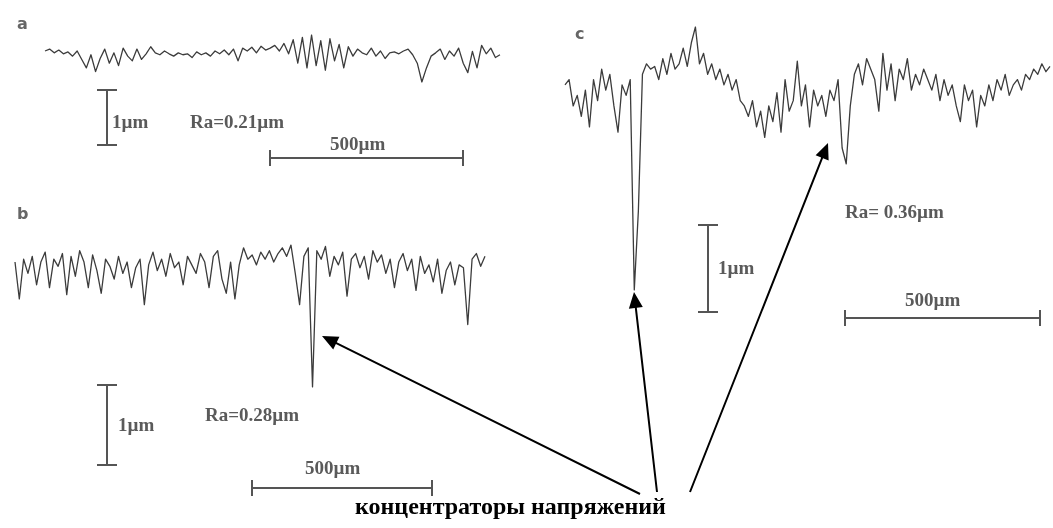 This screenshot has height=528, width=1053. Describe the element at coordinates (23, 213) in the screenshot. I see `chart-title: b` at that location.